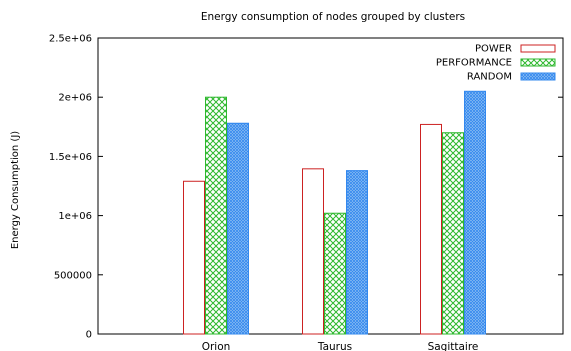  I want to click on y-tick-label: 2e+06, so click(75, 98).